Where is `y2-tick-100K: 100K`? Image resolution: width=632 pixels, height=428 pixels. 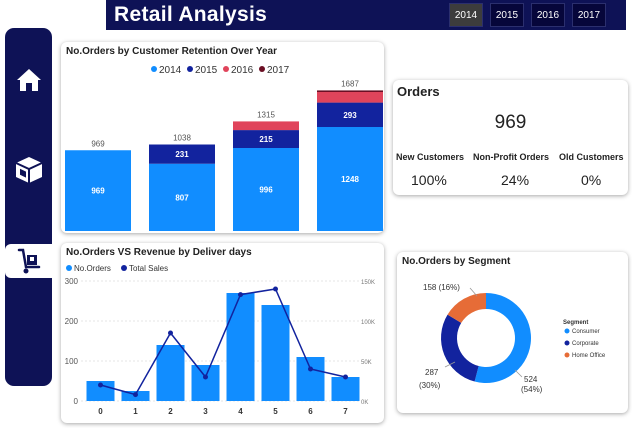
y2-tick-100K: 100K is located at coordinates (368, 323).